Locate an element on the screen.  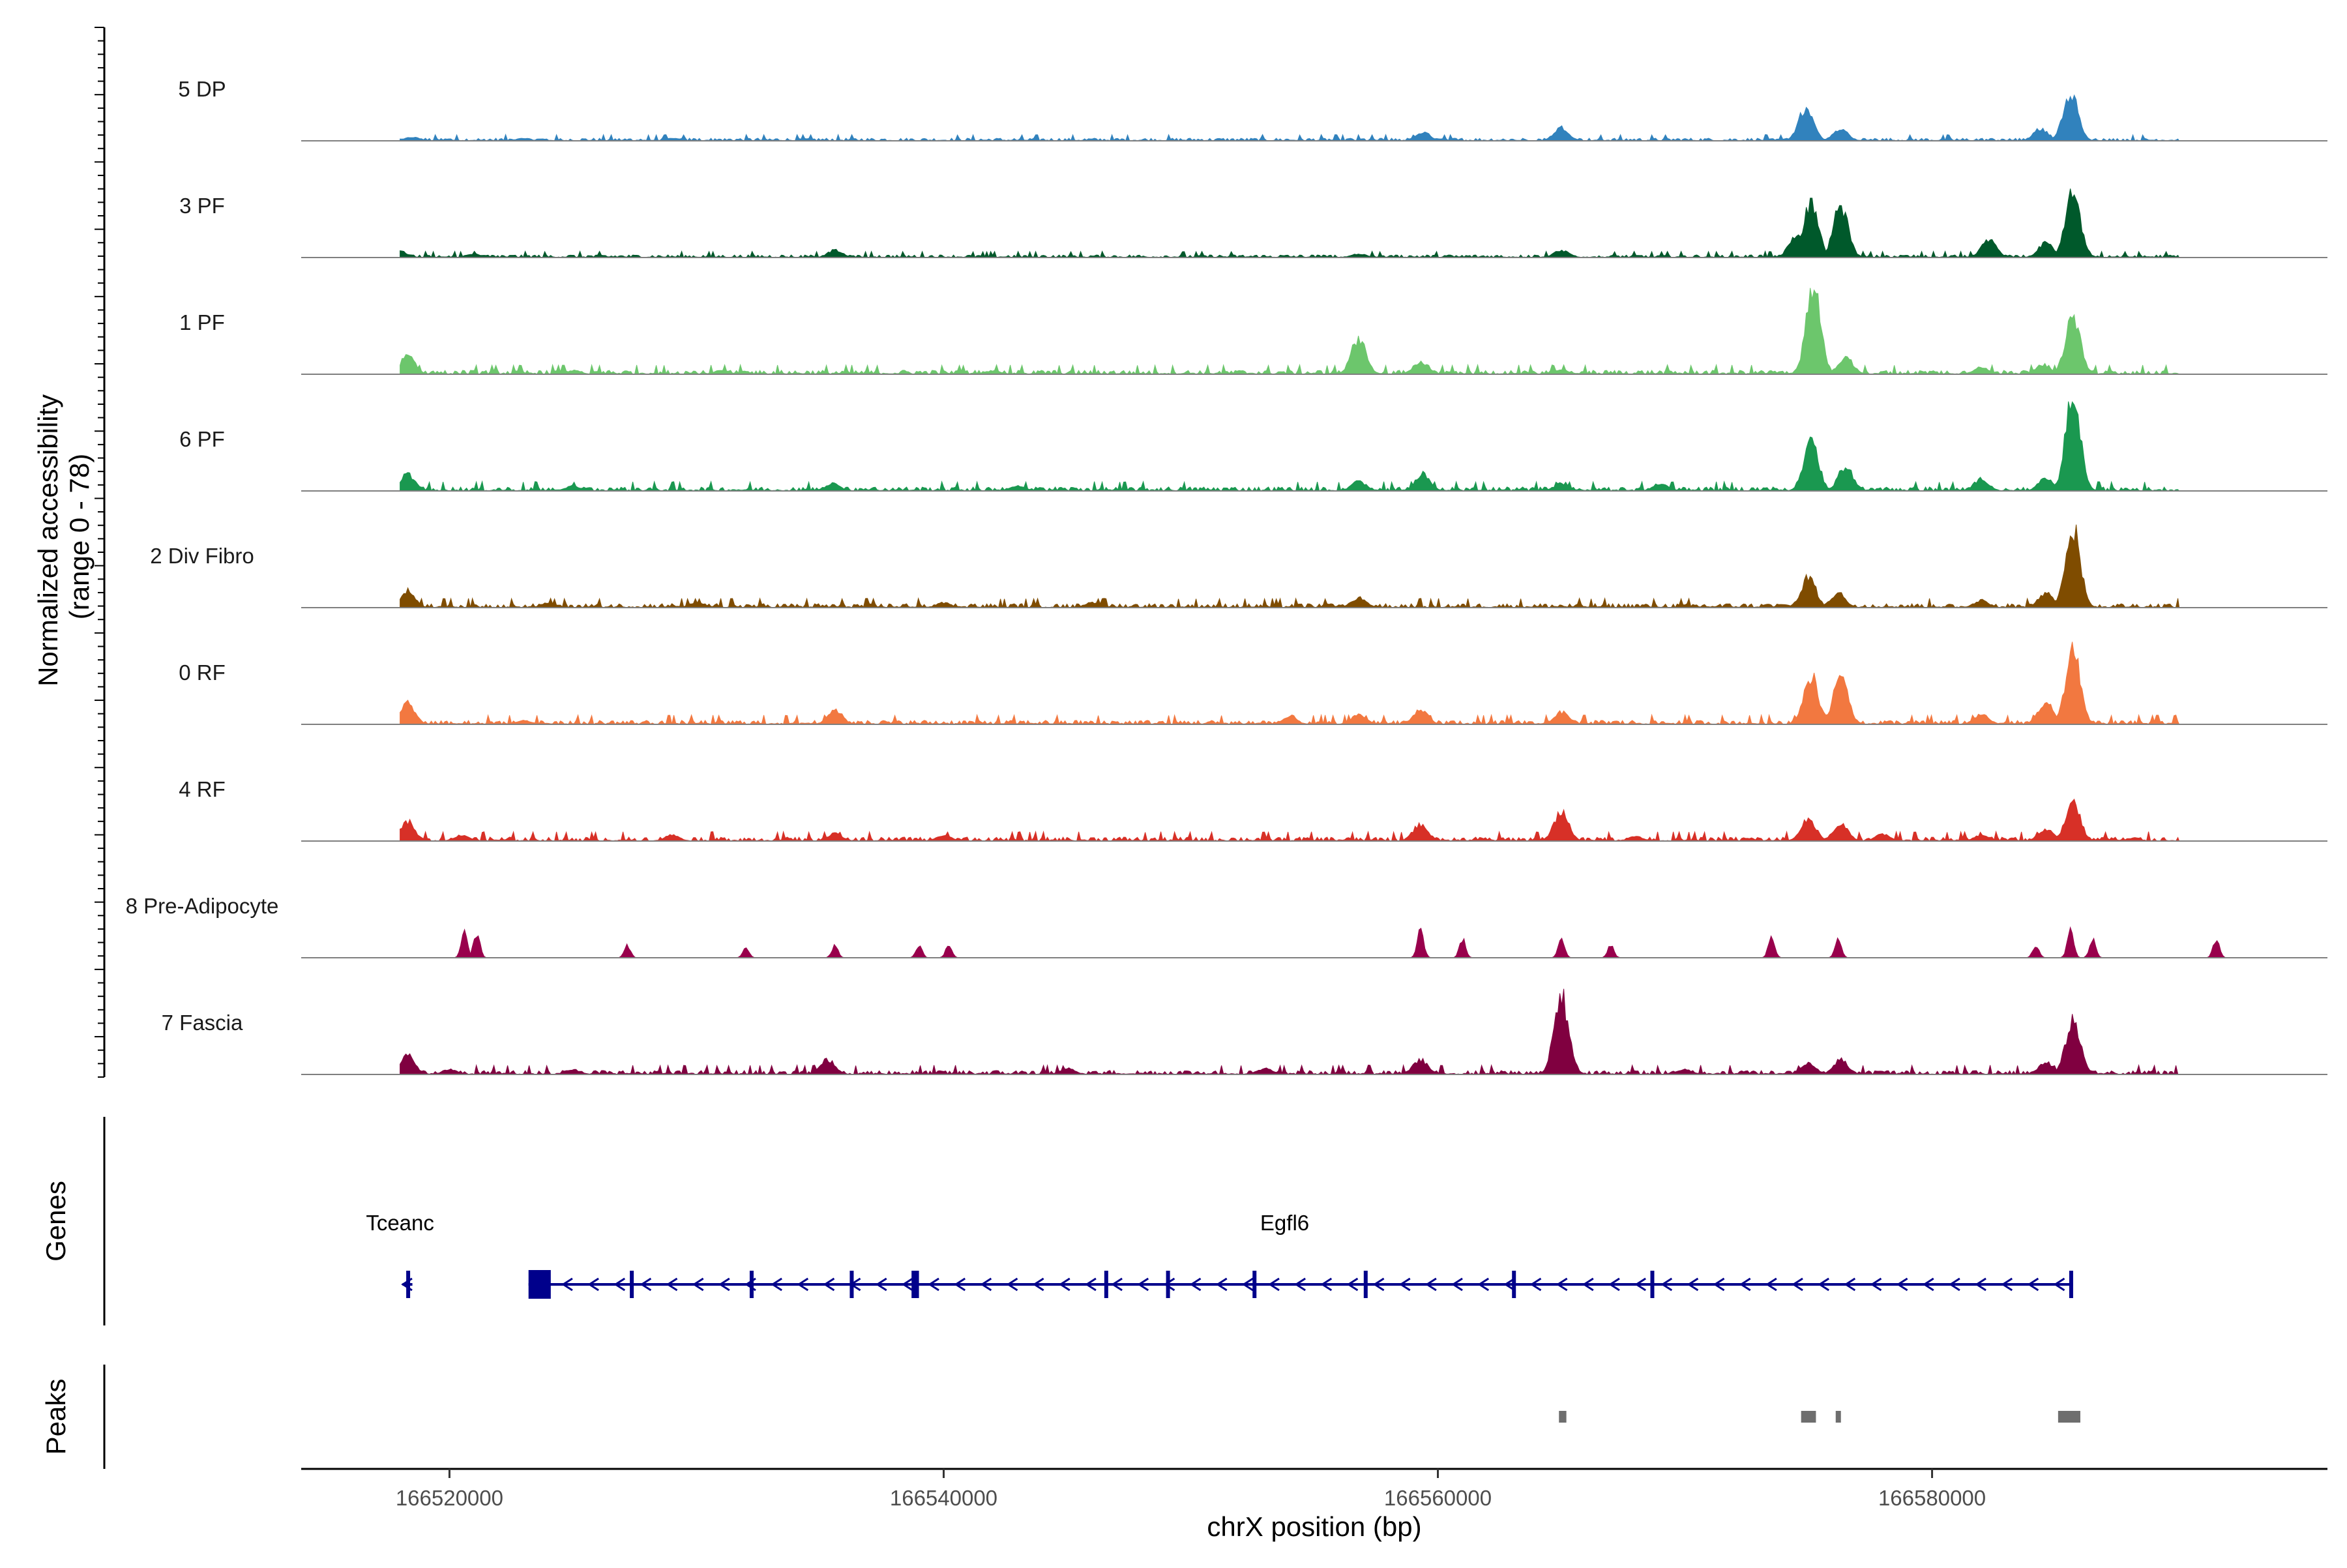
track-label-4-rf: 4 RF is located at coordinates (202, 789).